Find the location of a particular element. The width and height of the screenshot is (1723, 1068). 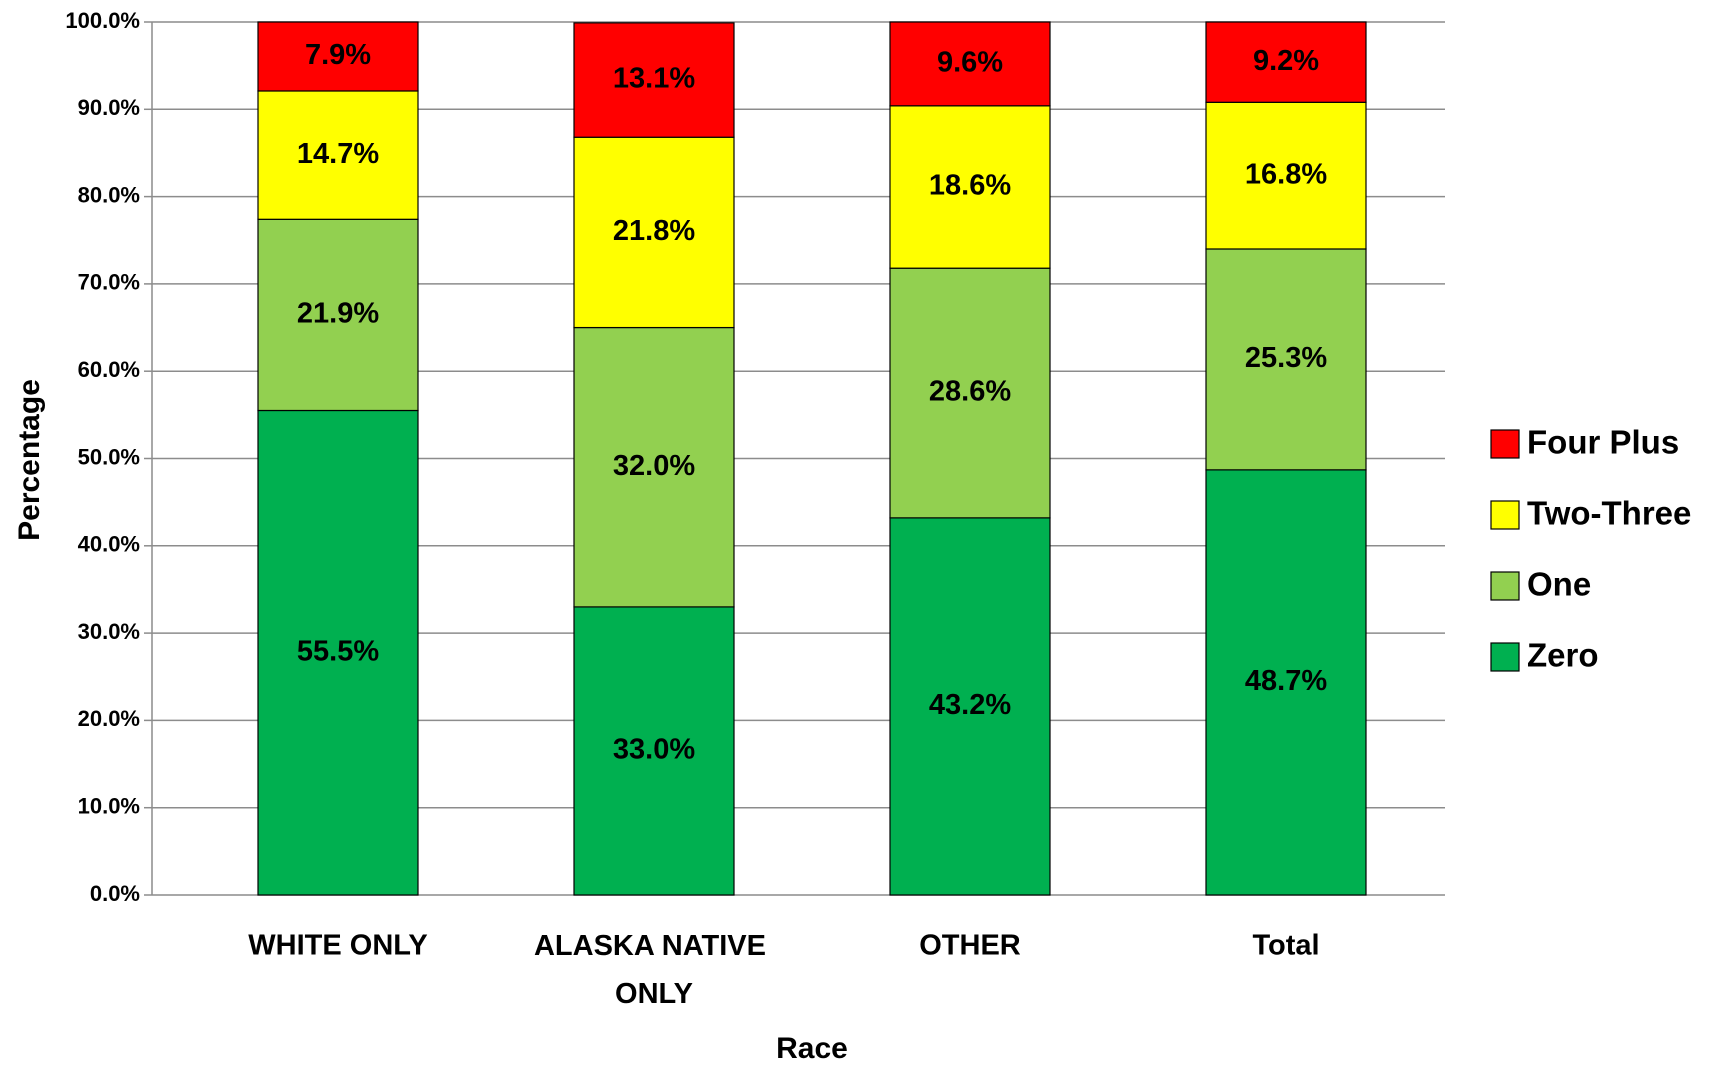

data-label: 13.1% is located at coordinates (654, 79).